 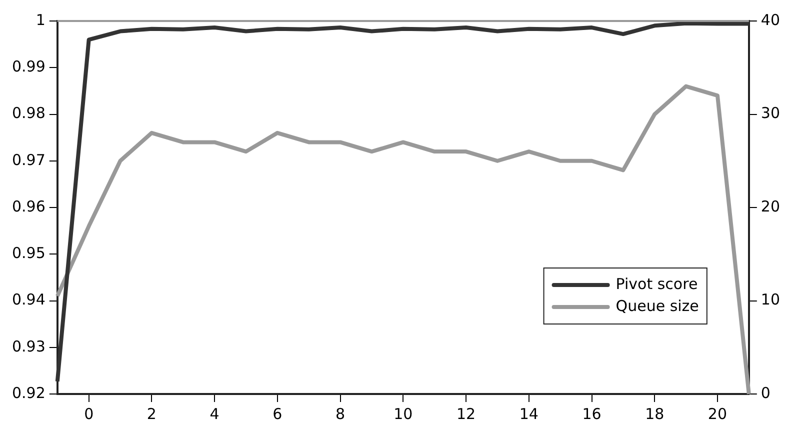 What do you see at coordinates (29, 346) in the screenshot?
I see `y-tick-label: 0.93` at bounding box center [29, 346].